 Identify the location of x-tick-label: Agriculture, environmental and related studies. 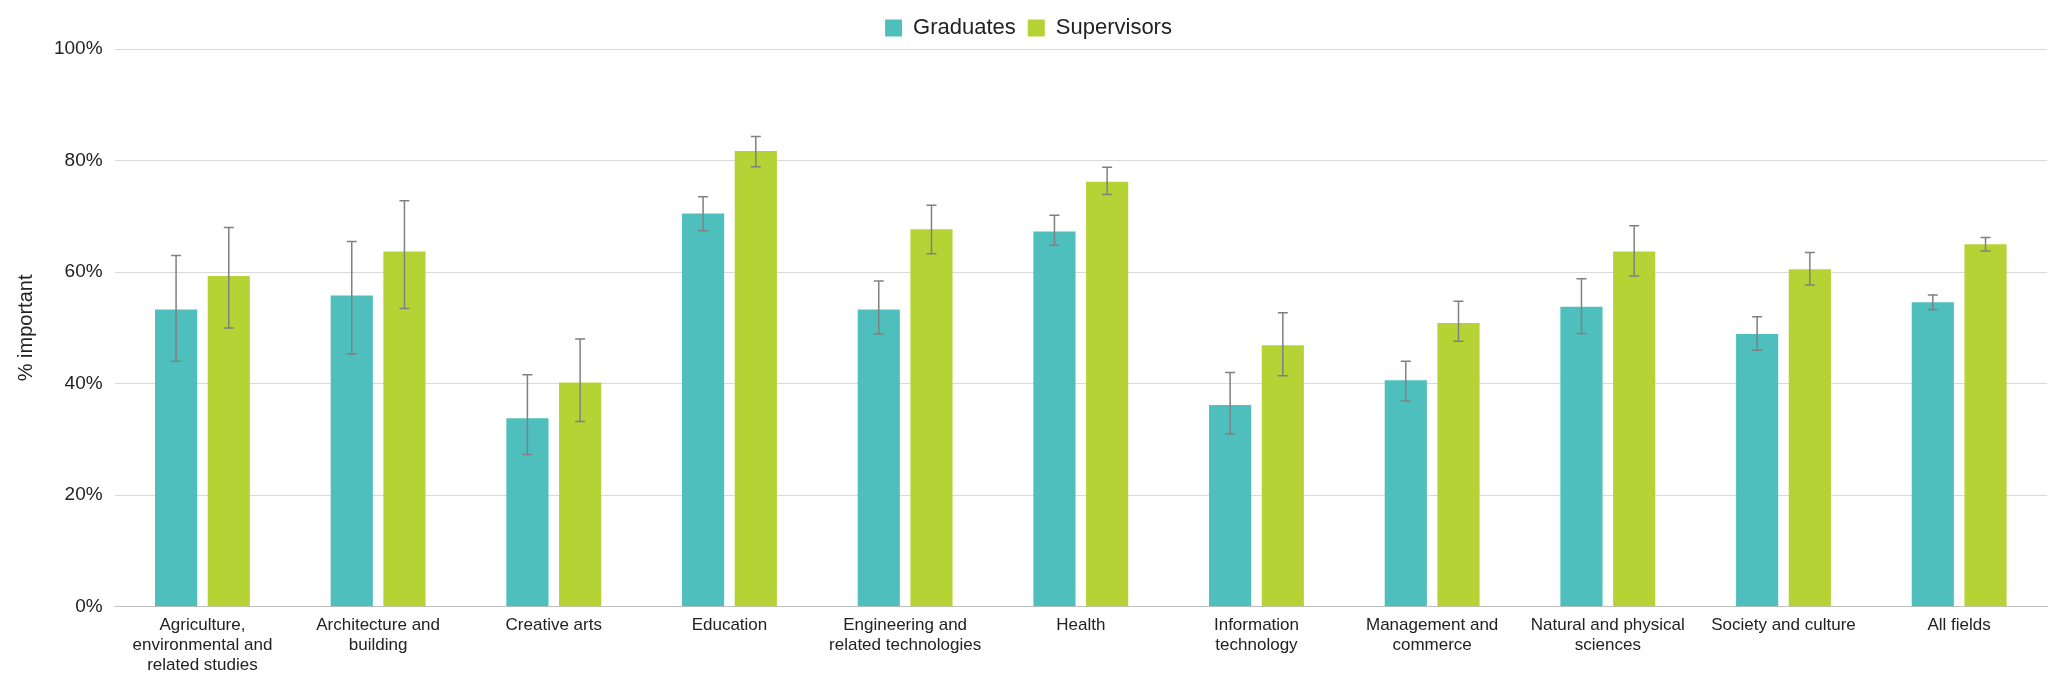
(202, 644).